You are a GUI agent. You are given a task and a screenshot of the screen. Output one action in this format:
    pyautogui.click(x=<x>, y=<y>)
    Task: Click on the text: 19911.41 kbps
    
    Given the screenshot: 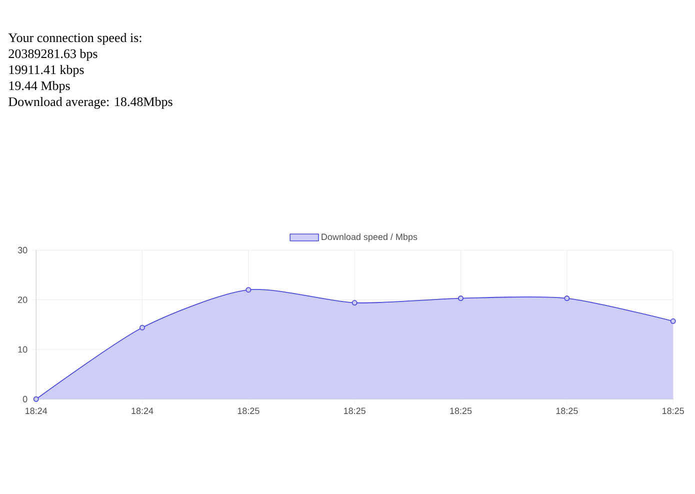 What is the action you would take?
    pyautogui.click(x=46, y=70)
    